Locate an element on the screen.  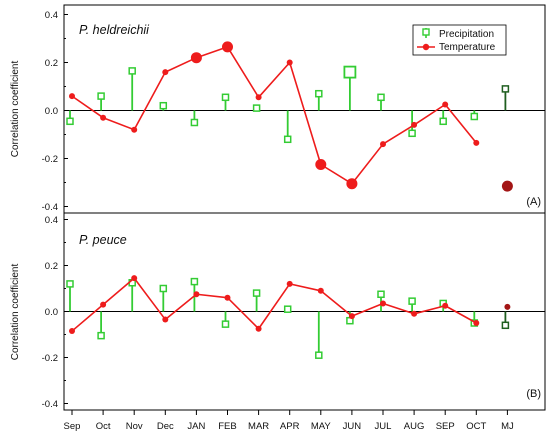
temperature-line is located at coordinates (274, 304).